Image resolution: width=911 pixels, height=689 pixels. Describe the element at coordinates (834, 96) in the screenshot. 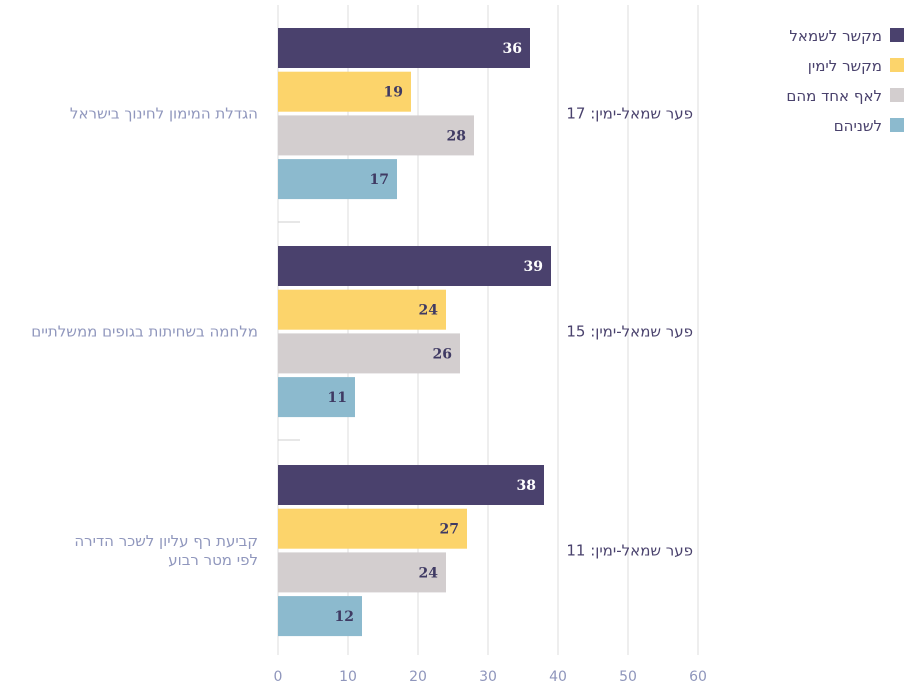

I see `legend-label: לאף אחד מהם` at that location.